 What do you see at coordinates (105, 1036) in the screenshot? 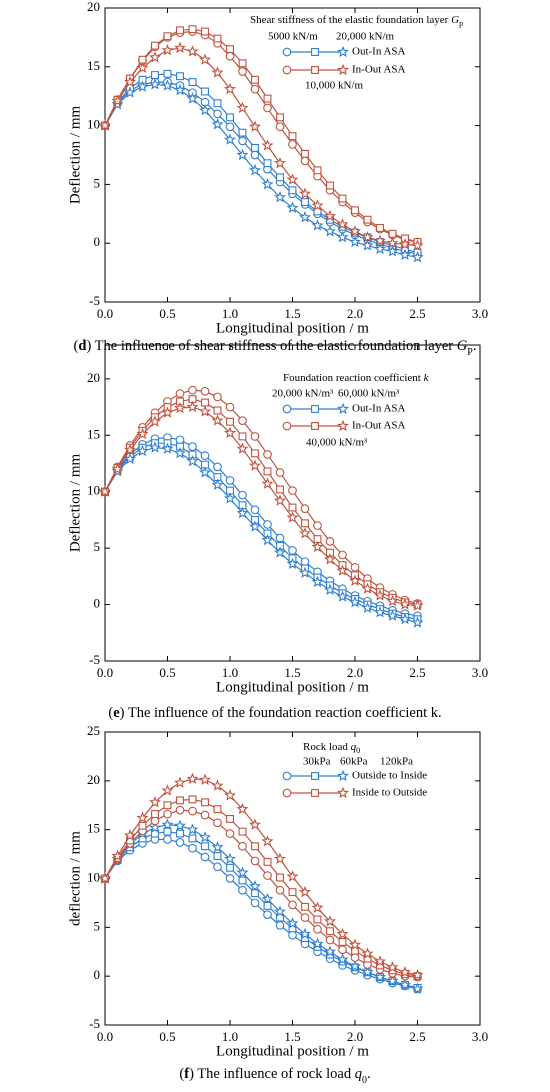
I see `x-tick-label: 0.0` at bounding box center [105, 1036].